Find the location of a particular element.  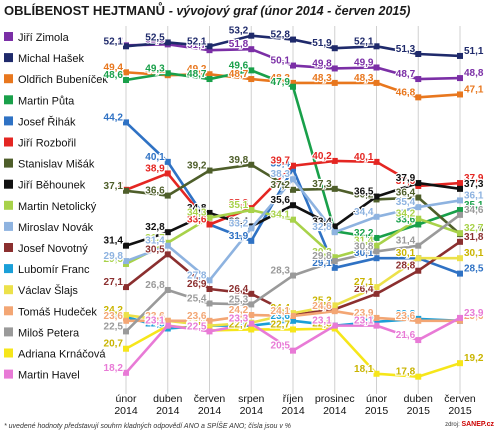

legend-label: Michal Hašek is located at coordinates (51, 59).